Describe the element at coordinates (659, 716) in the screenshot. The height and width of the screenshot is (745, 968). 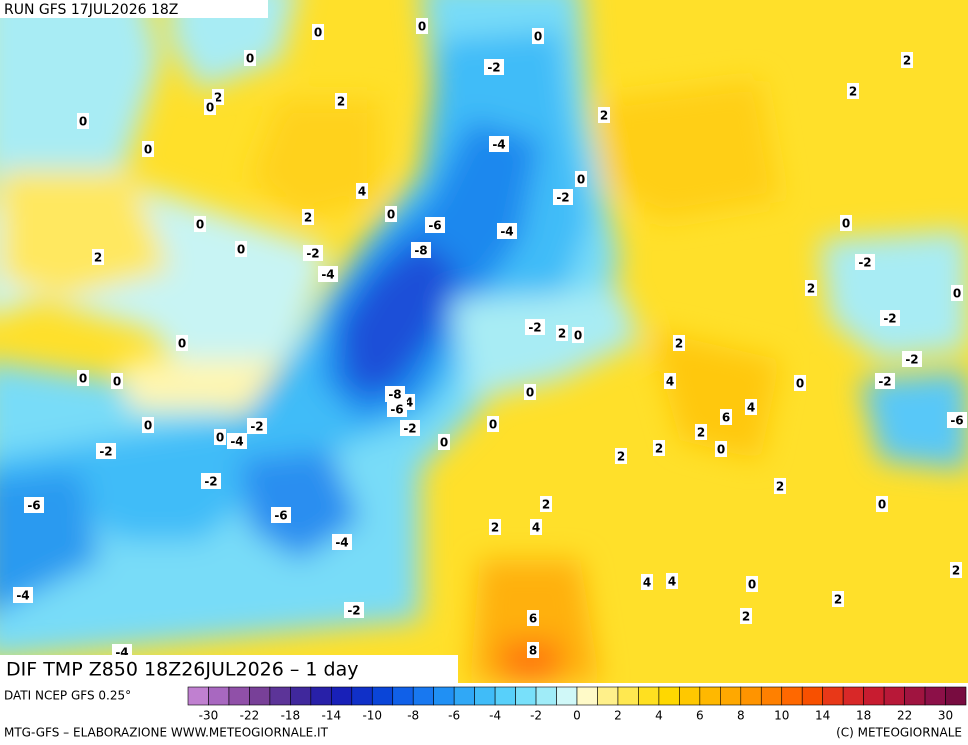
I see `legend-label: 4` at that location.